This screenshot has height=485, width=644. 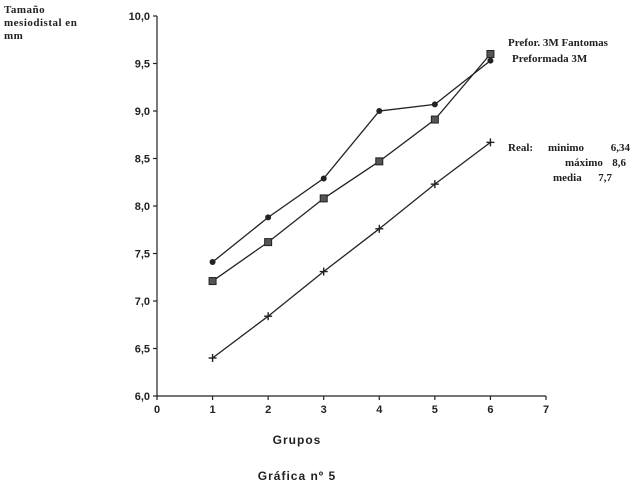 What do you see at coordinates (297, 476) in the screenshot?
I see `figure-caption: Gráfica nº 5` at bounding box center [297, 476].